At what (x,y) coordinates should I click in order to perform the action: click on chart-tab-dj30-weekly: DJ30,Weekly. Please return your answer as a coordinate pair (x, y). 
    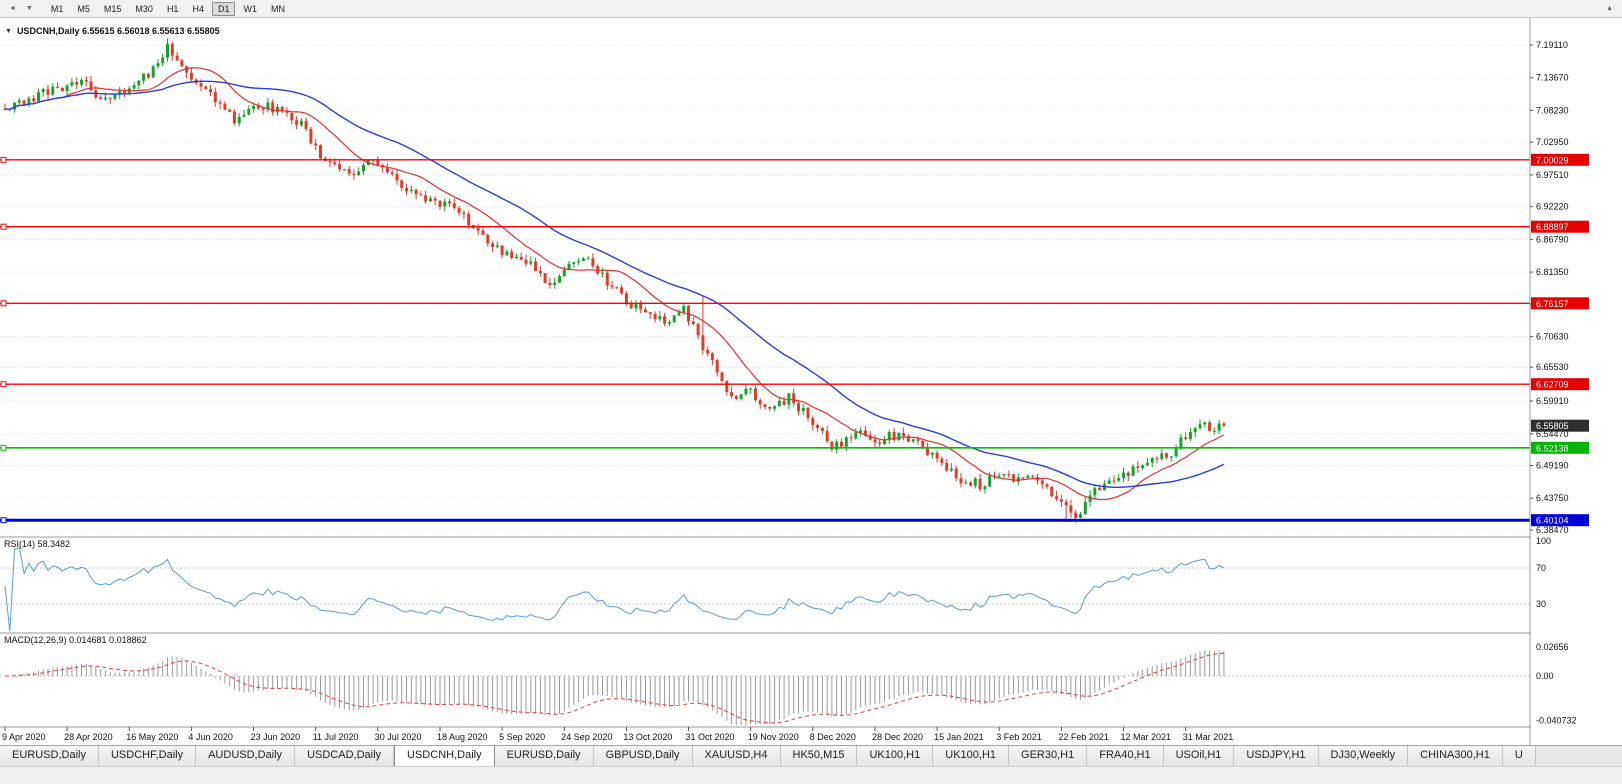
    Looking at the image, I should click on (1363, 756).